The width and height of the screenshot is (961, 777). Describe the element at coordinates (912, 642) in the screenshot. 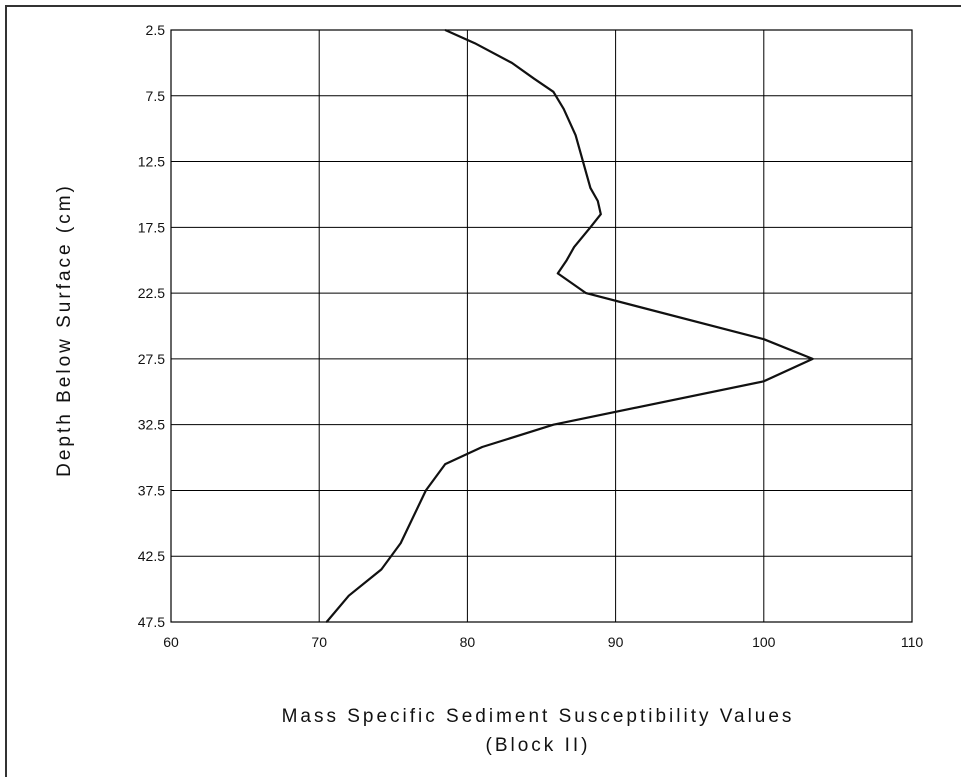

I see `x-tick-label: 110` at that location.